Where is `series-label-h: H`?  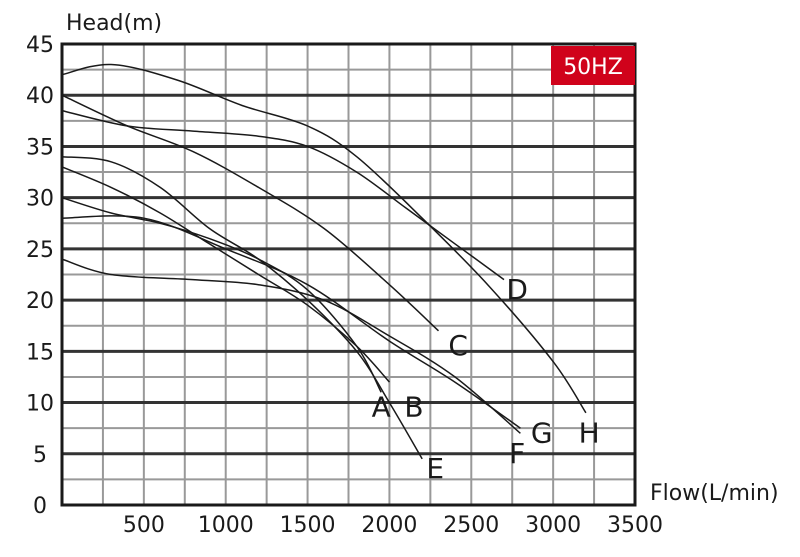
series-label-h: H is located at coordinates (589, 432).